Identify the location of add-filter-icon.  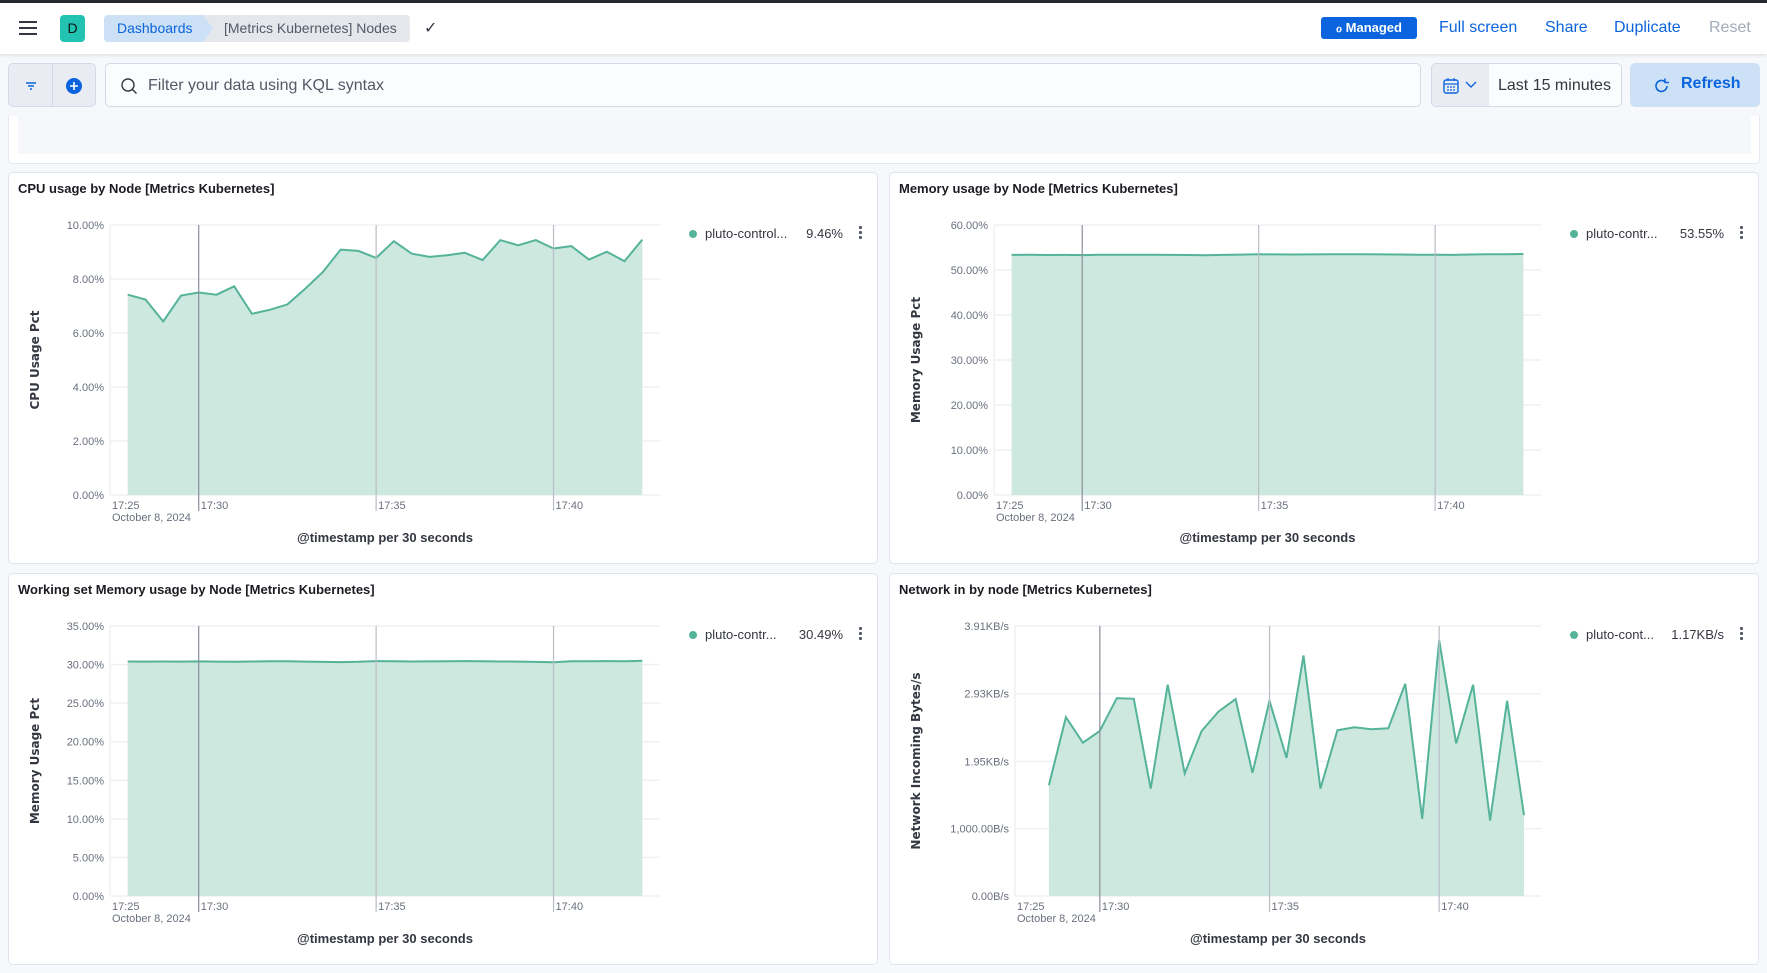
(74, 86).